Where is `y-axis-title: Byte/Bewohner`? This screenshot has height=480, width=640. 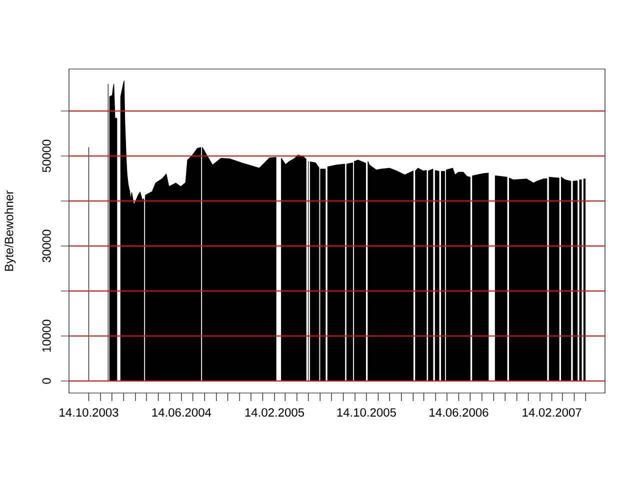
y-axis-title: Byte/Bewohner is located at coordinates (10, 230).